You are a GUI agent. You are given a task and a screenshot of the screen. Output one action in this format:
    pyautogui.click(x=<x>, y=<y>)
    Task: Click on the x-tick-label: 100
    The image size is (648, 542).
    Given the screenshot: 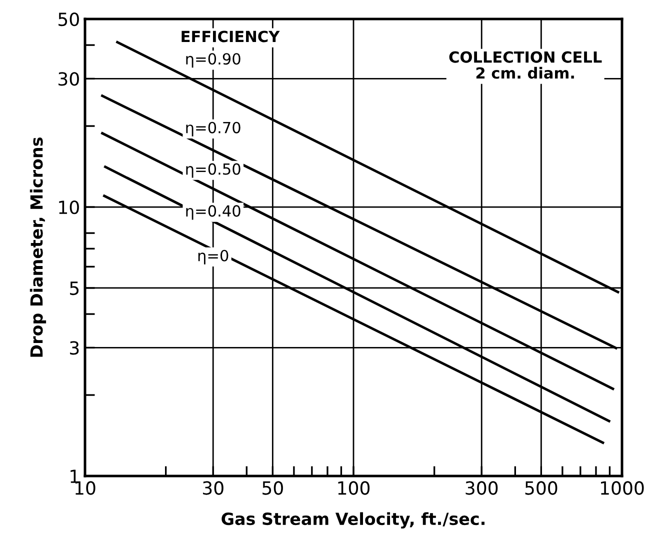 What is the action you would take?
    pyautogui.click(x=354, y=488)
    